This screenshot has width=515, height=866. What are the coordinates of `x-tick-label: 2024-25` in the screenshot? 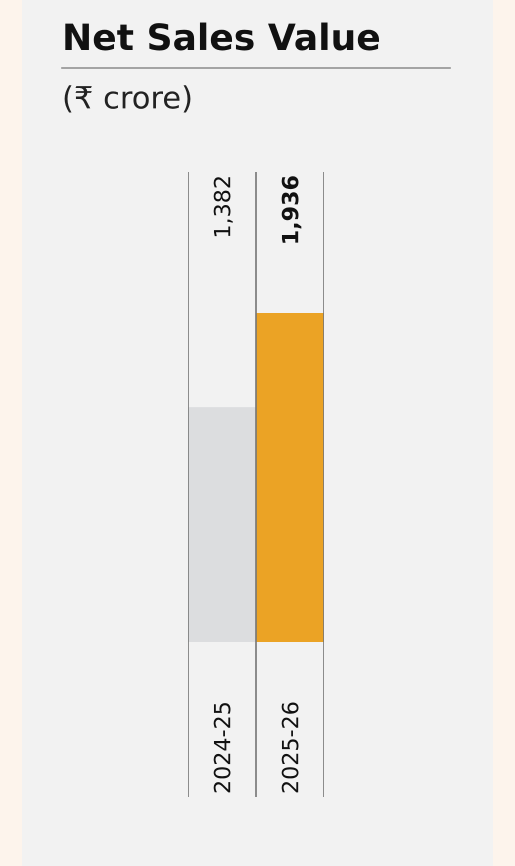 It's located at (222, 747).